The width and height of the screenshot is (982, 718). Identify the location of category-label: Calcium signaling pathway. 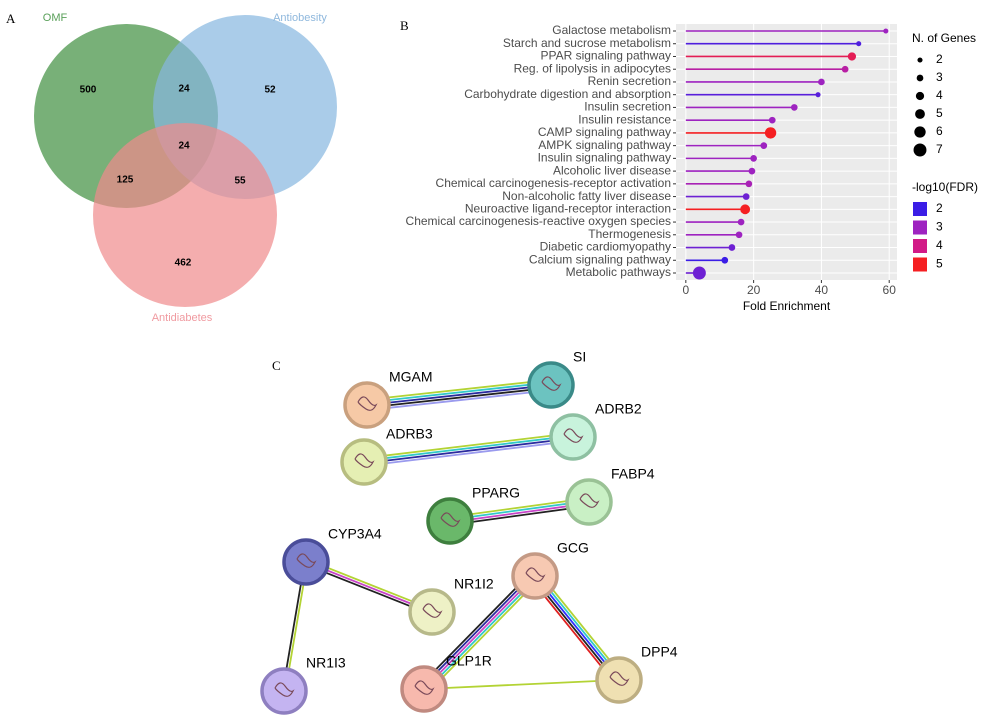
(600, 259).